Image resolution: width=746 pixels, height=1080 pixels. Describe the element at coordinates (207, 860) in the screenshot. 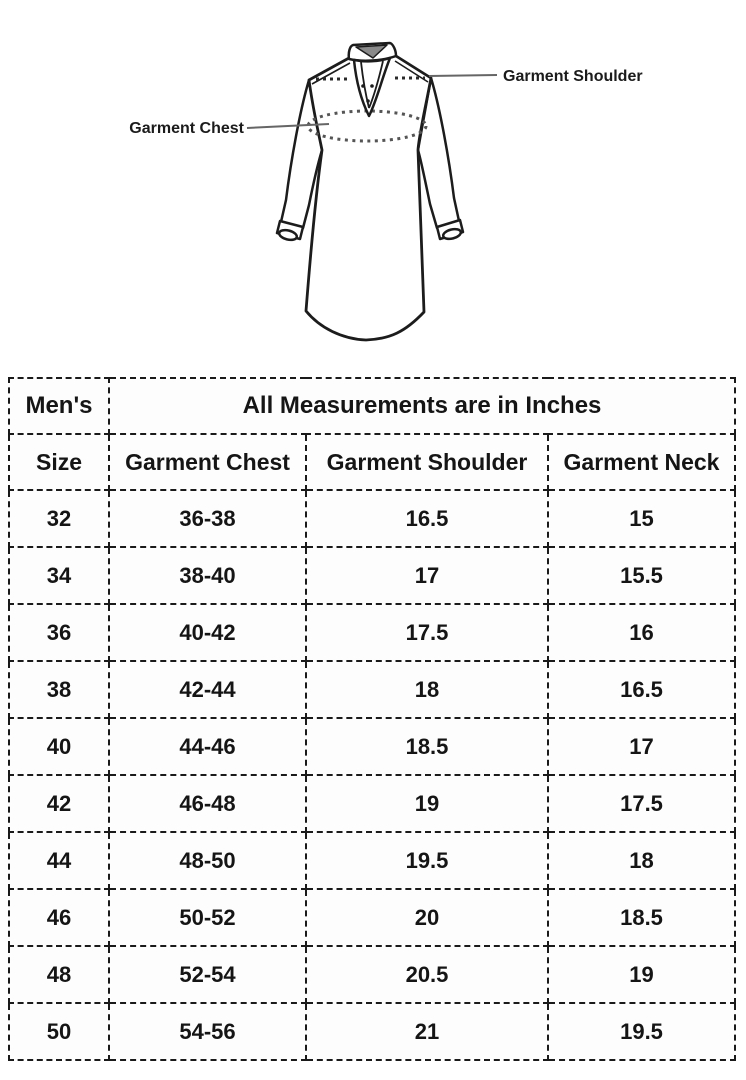

I see `cell-garment-chest: 48-50` at that location.